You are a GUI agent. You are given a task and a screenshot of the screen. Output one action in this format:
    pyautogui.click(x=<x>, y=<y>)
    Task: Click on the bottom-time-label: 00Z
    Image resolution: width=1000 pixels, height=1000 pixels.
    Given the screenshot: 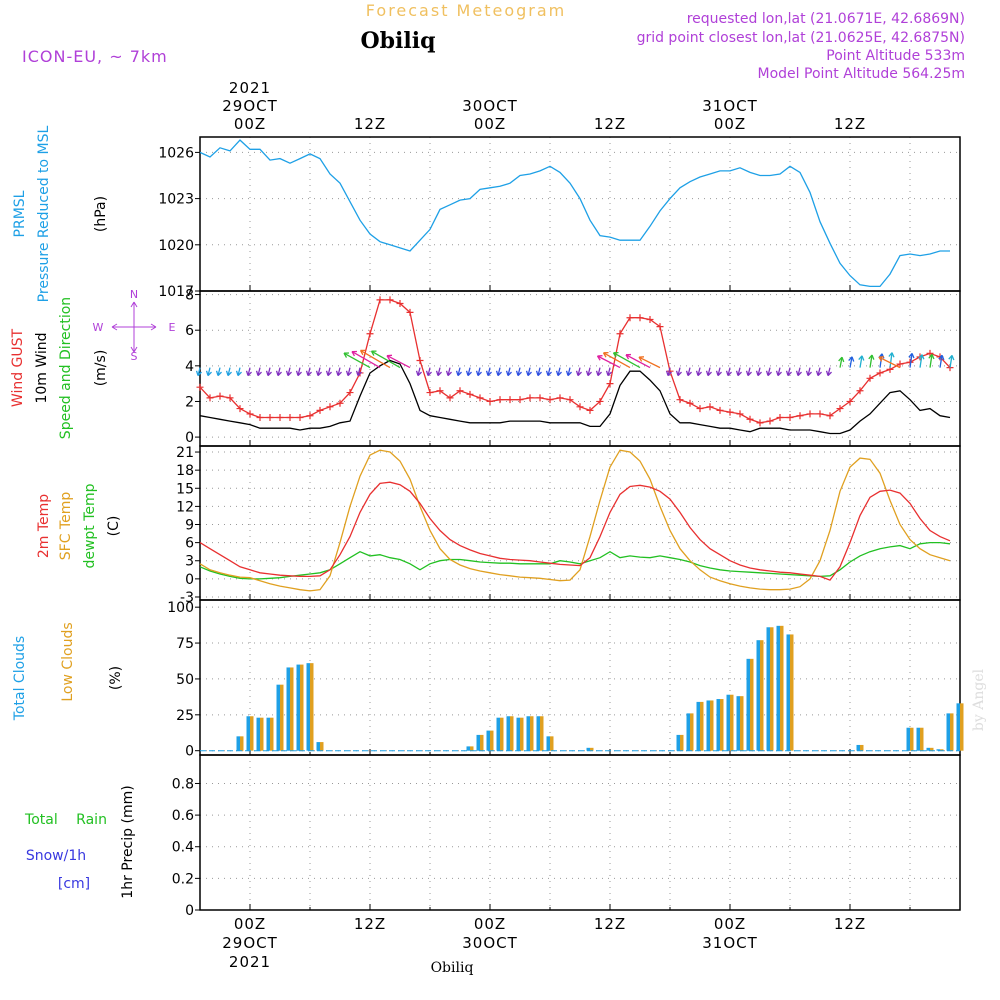 What is the action you would take?
    pyautogui.click(x=250, y=924)
    